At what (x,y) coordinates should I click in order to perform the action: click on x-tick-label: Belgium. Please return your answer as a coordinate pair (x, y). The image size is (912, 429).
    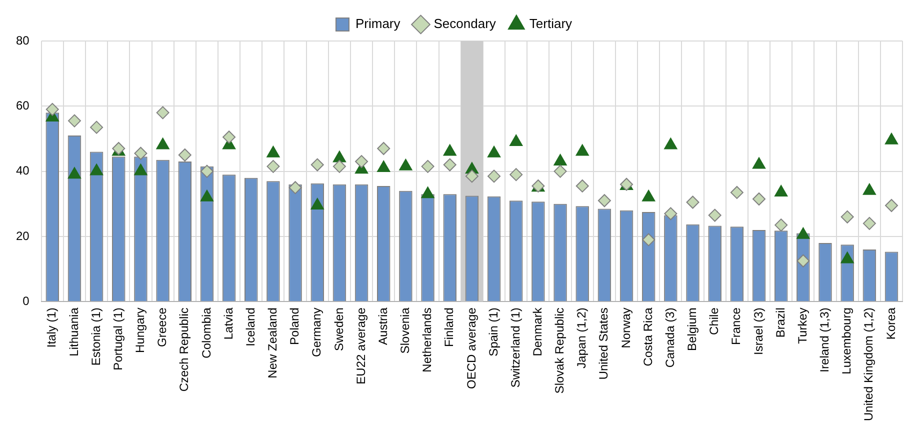
    Looking at the image, I should click on (692, 329).